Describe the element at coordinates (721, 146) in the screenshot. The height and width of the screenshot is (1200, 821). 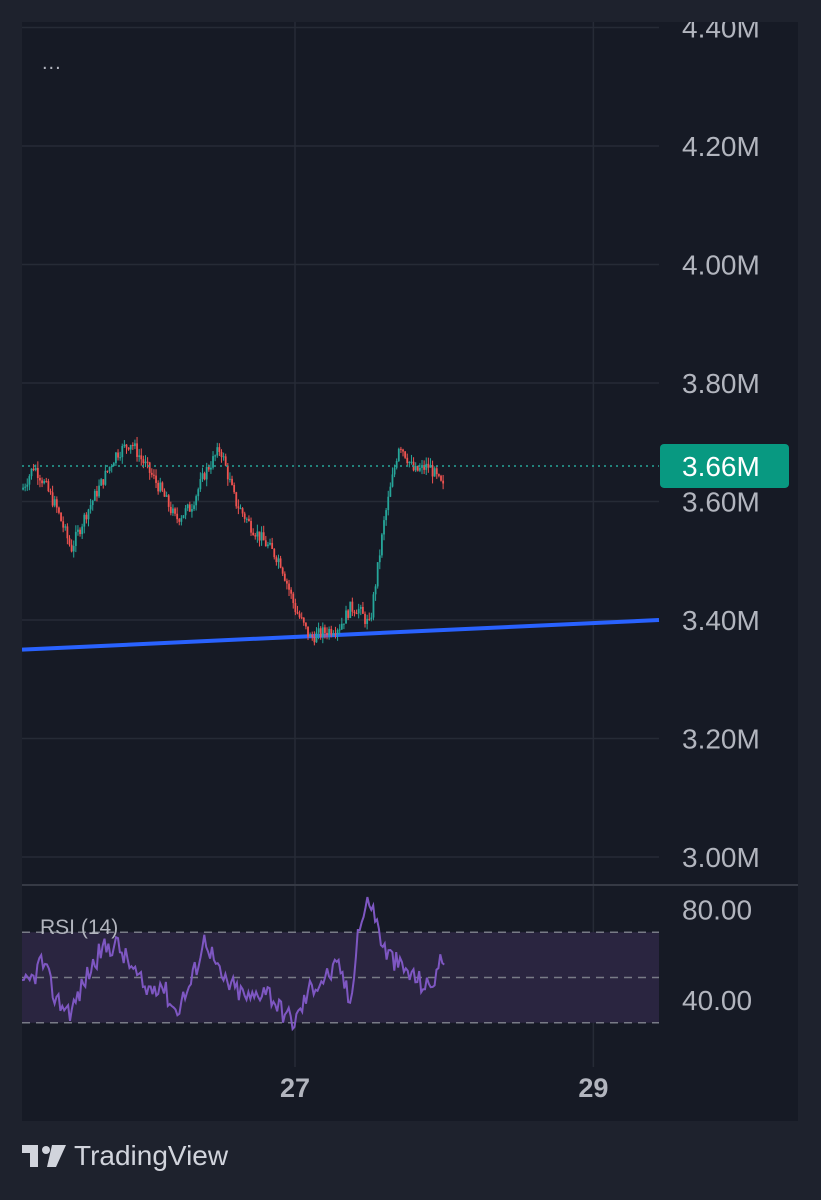
I see `price-tick-label: 4.20M` at that location.